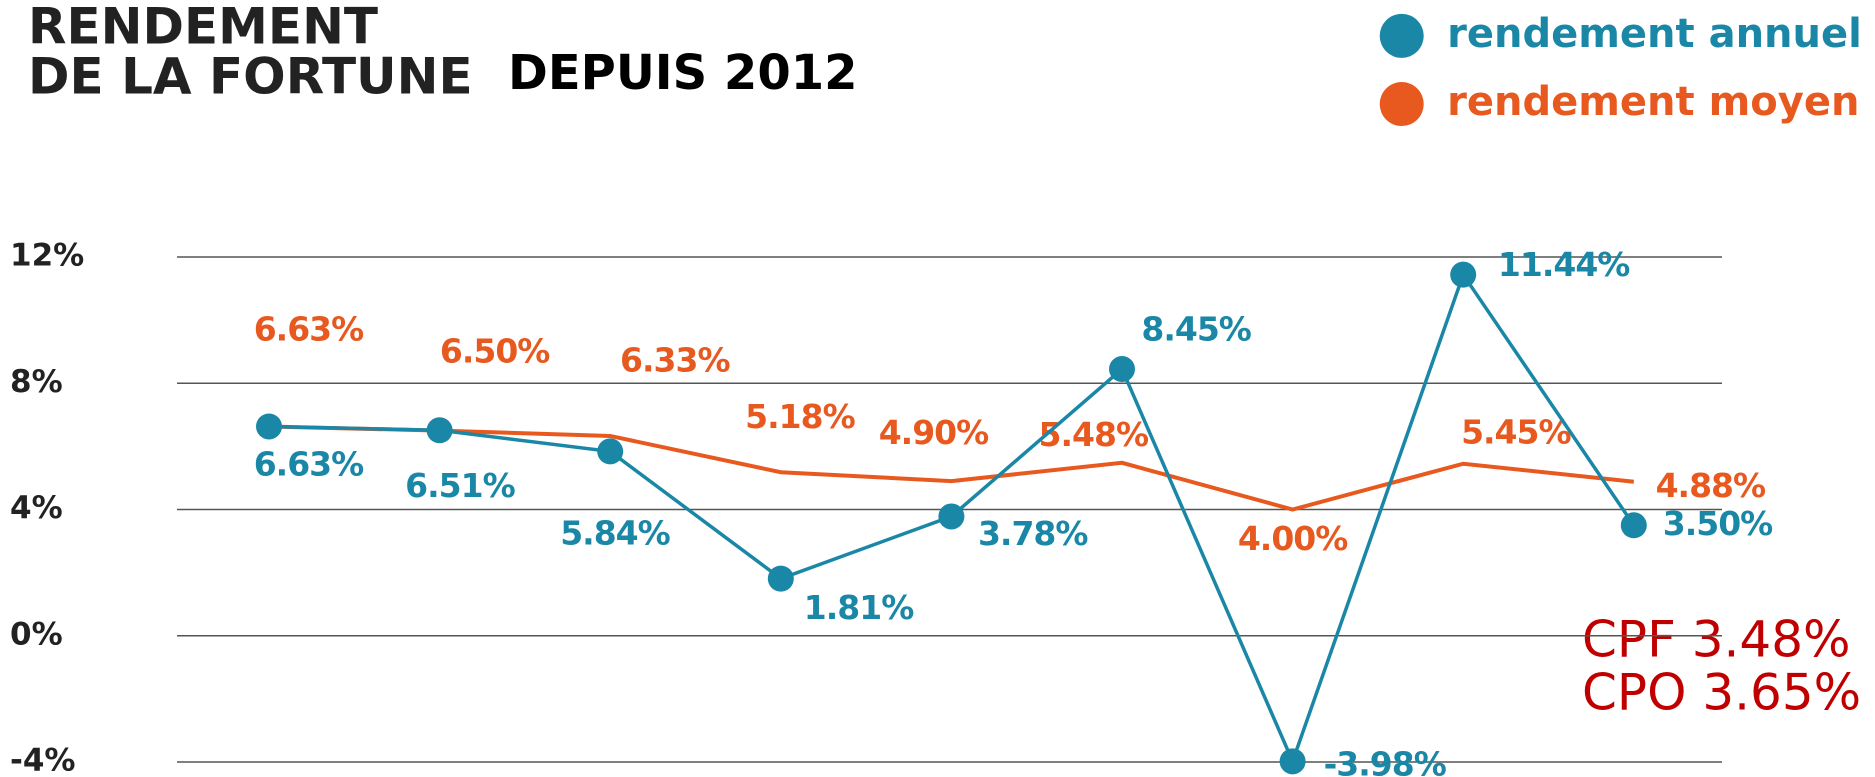 The height and width of the screenshot is (777, 1875). I want to click on y-tick-label: 4%, so click(36, 508).